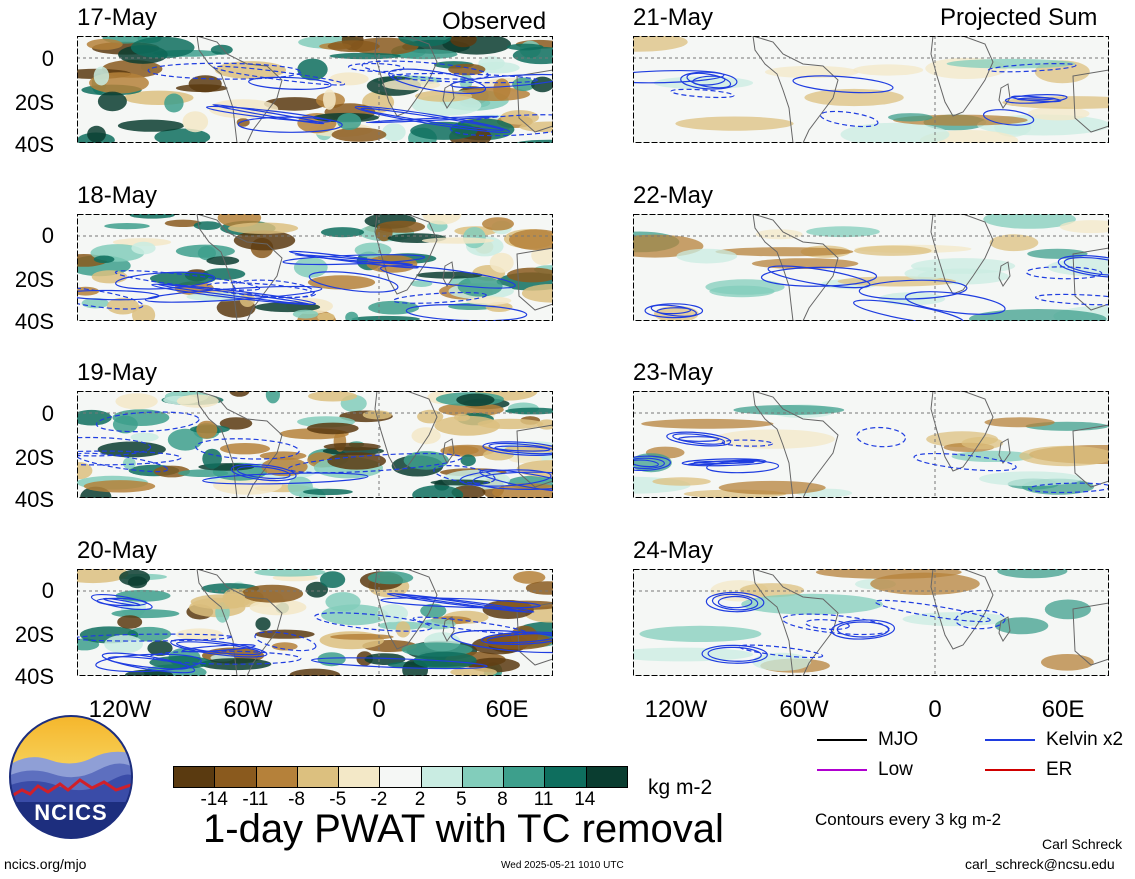  I want to click on panel-date-left-1: 17-May, so click(117, 17).